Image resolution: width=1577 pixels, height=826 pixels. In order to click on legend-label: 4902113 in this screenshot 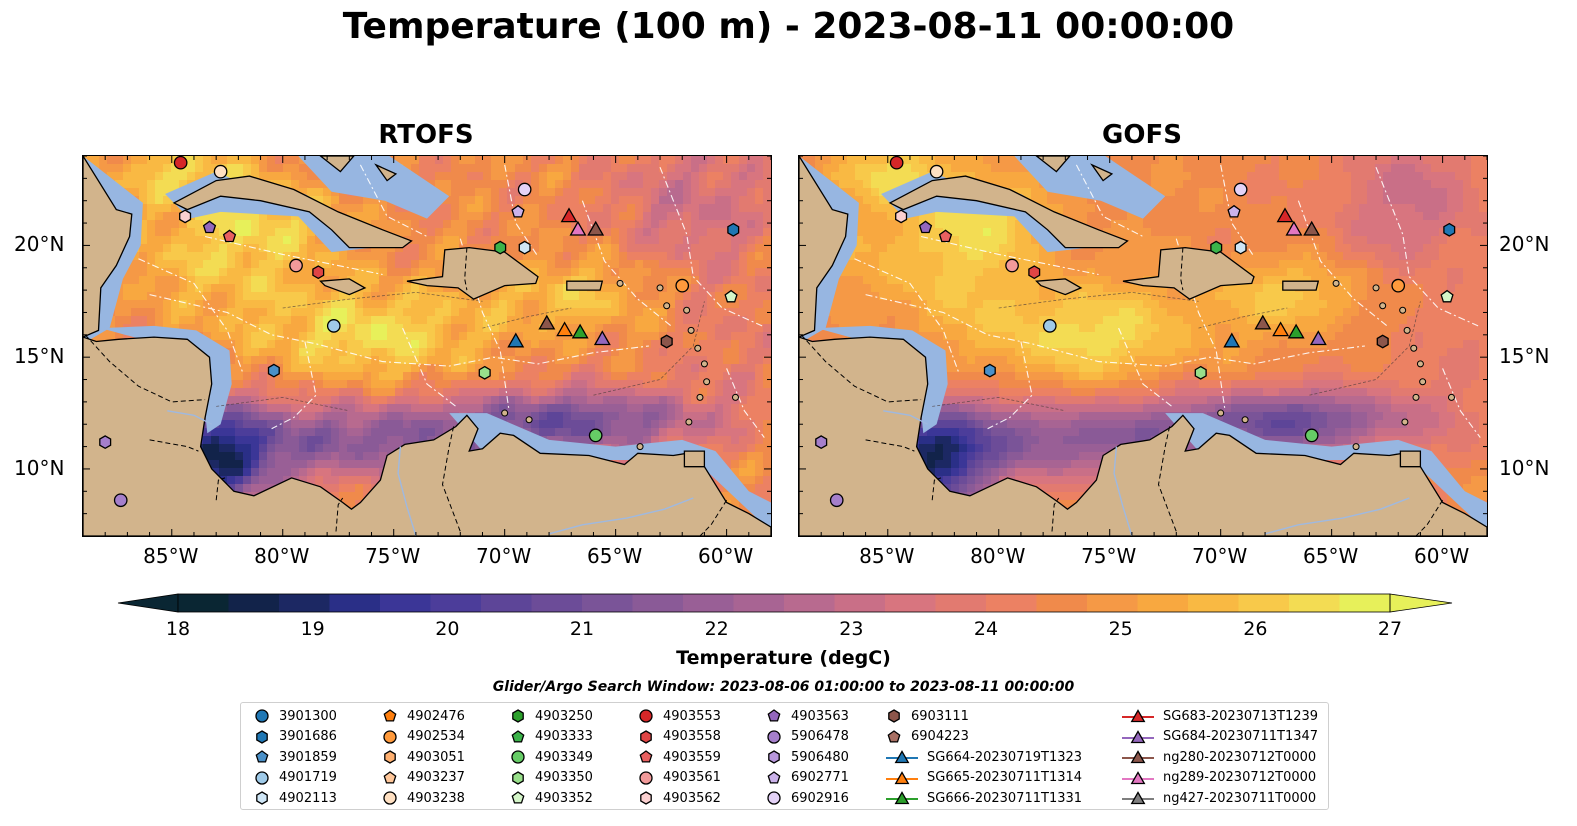, I will do `click(308, 798)`.